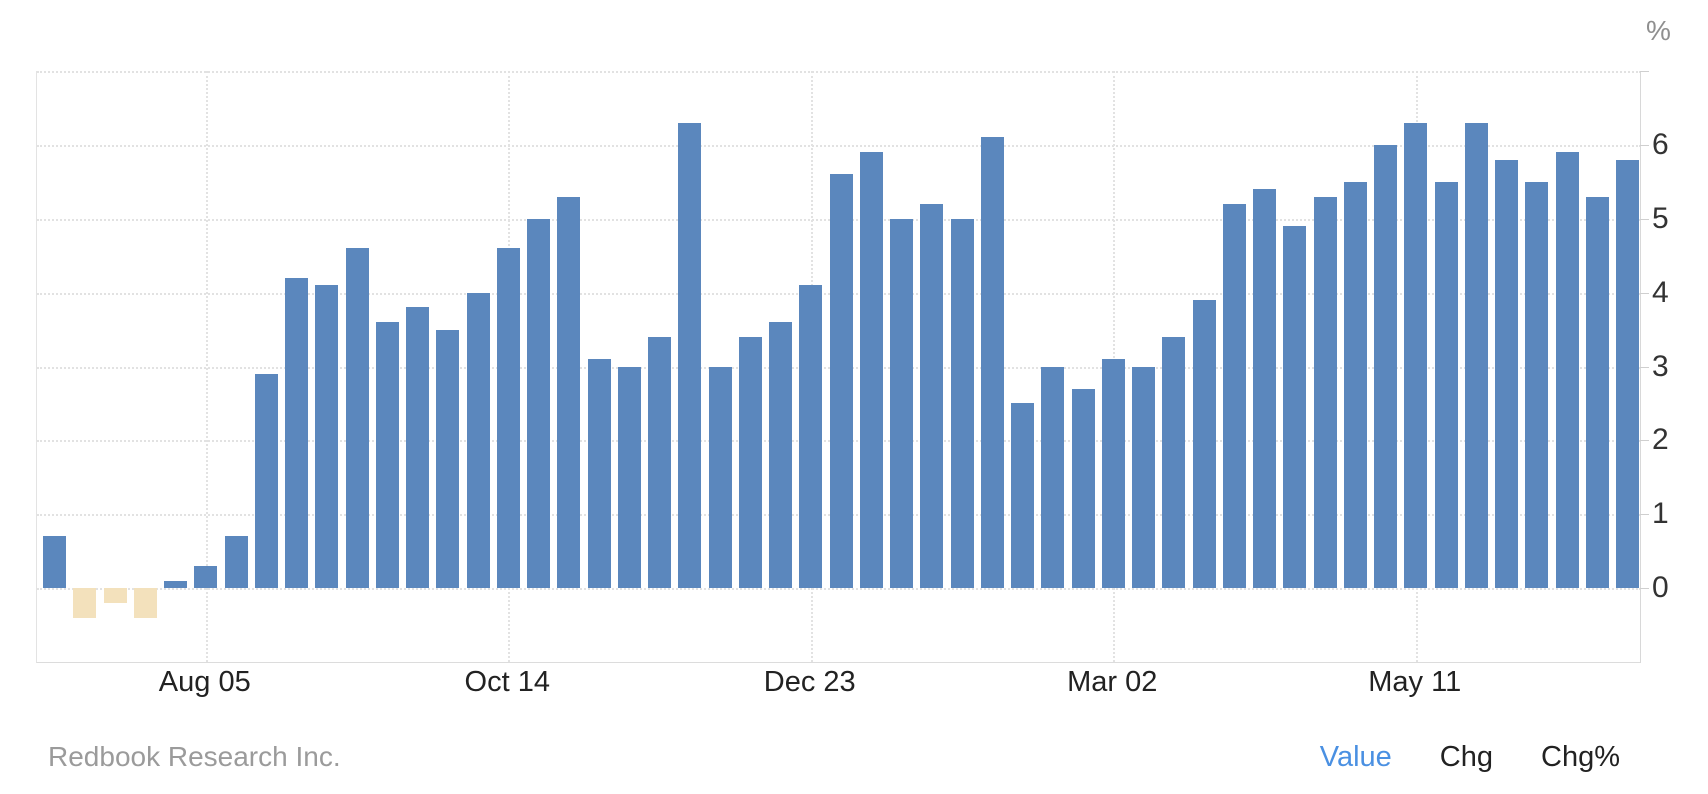 This screenshot has height=794, width=1708. Describe the element at coordinates (1644, 71) in the screenshot. I see `y-axis-top-tick` at that location.